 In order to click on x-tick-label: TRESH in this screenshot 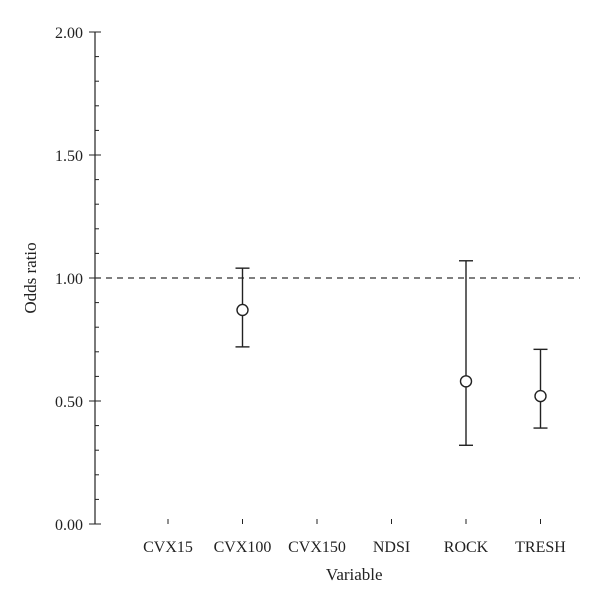, I will do `click(540, 547)`.